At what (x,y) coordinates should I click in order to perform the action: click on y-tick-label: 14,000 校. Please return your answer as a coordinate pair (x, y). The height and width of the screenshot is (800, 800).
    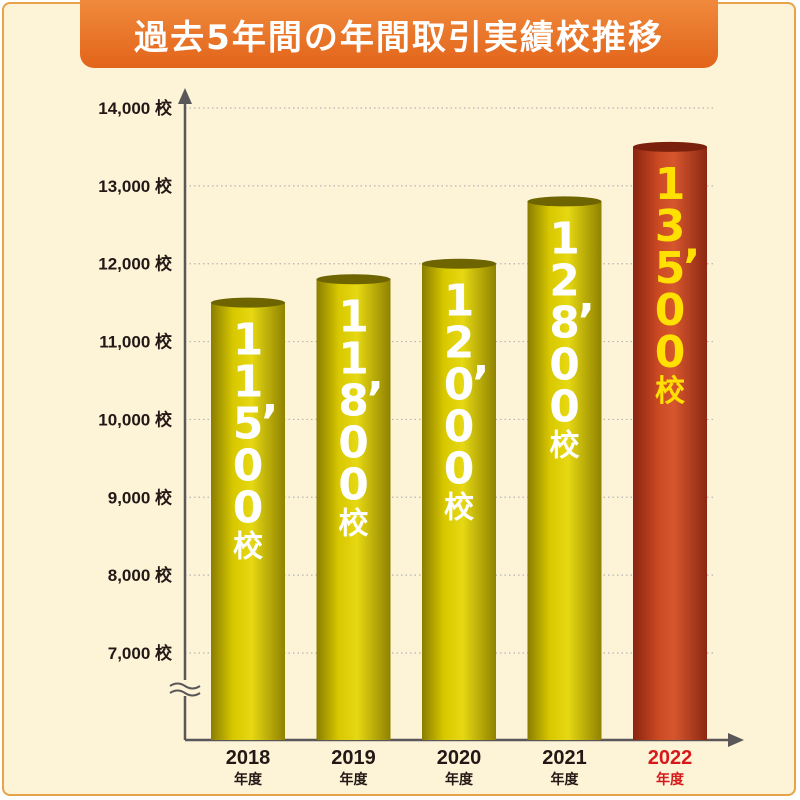
    Looking at the image, I should click on (135, 108).